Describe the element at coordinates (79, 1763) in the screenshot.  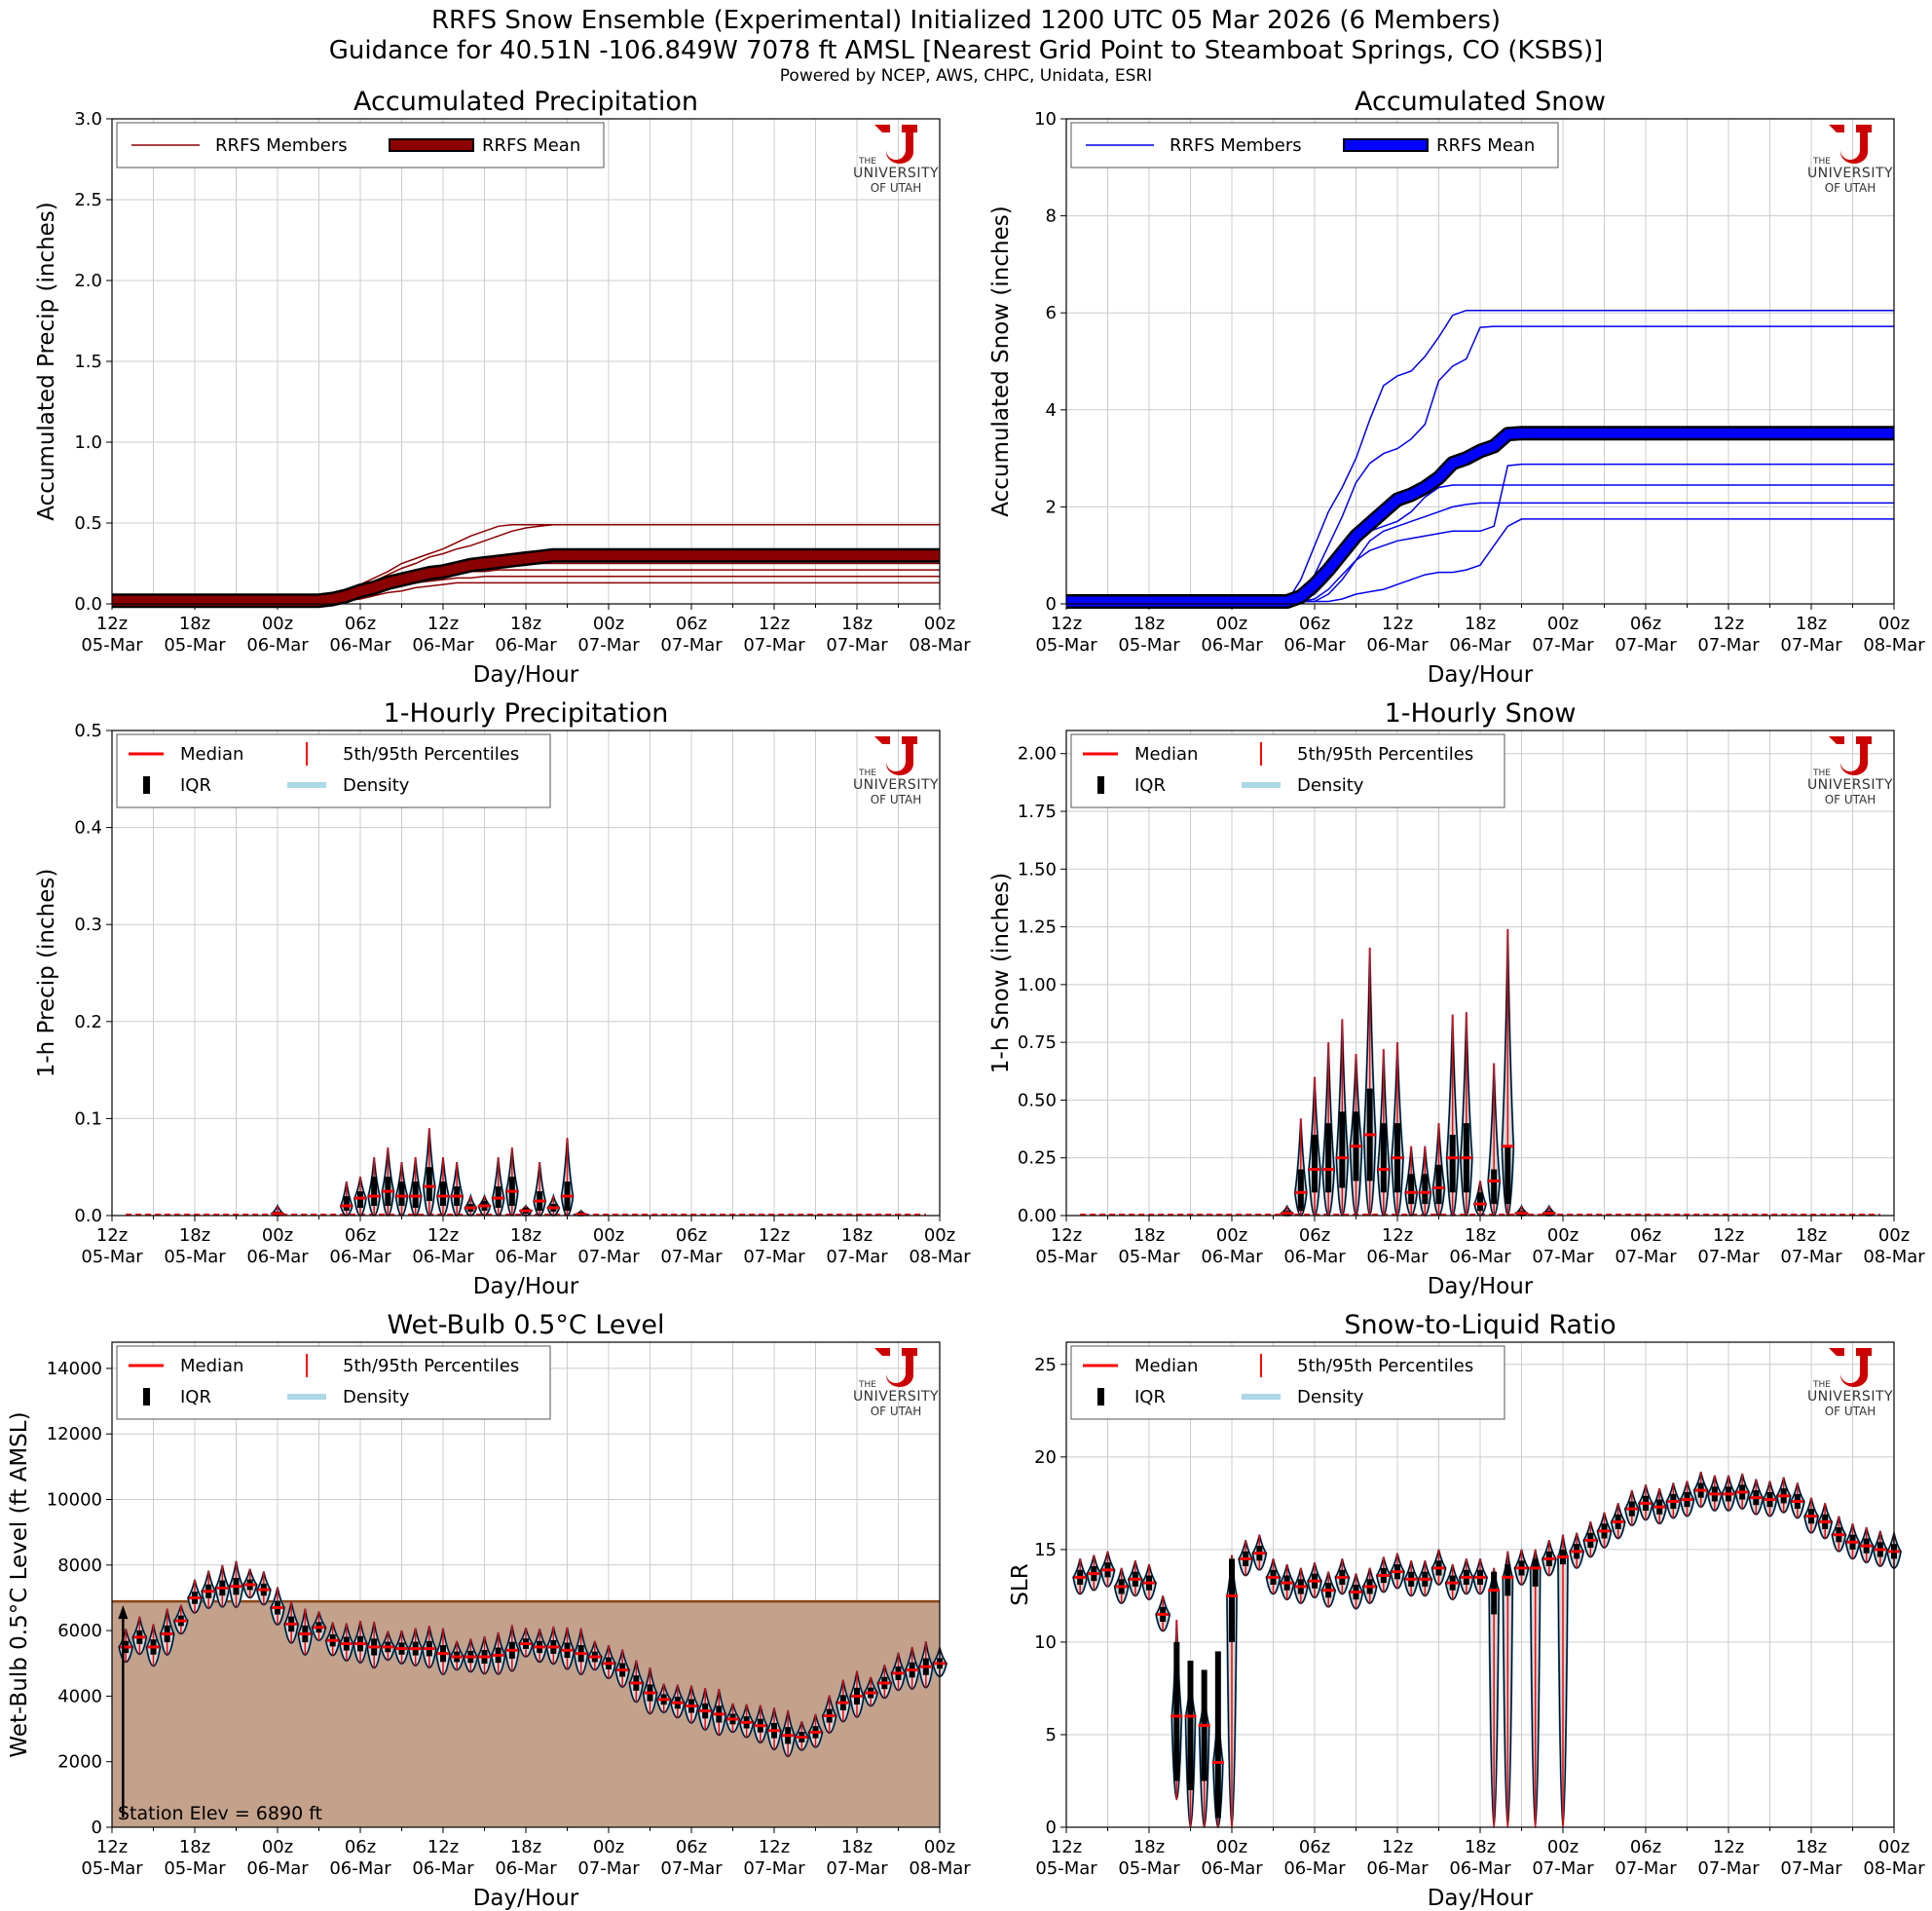
I see `y-tick-label: 2000` at that location.